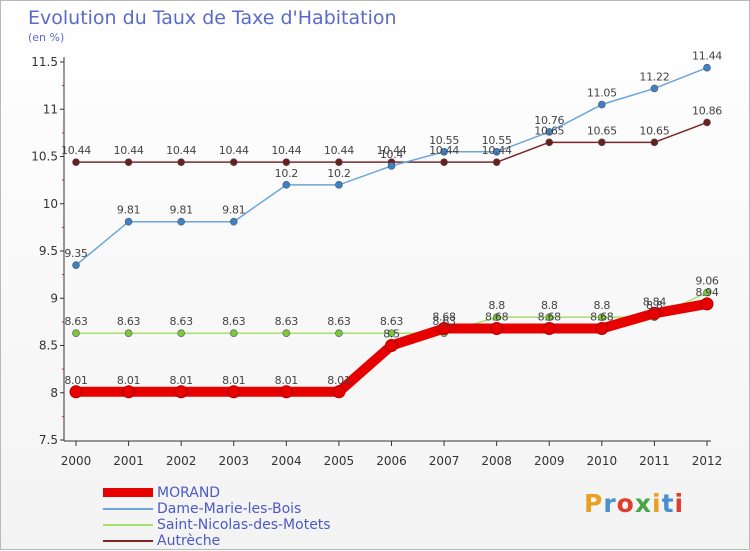  What do you see at coordinates (76, 253) in the screenshot?
I see `data-label-1: 9.35` at bounding box center [76, 253].